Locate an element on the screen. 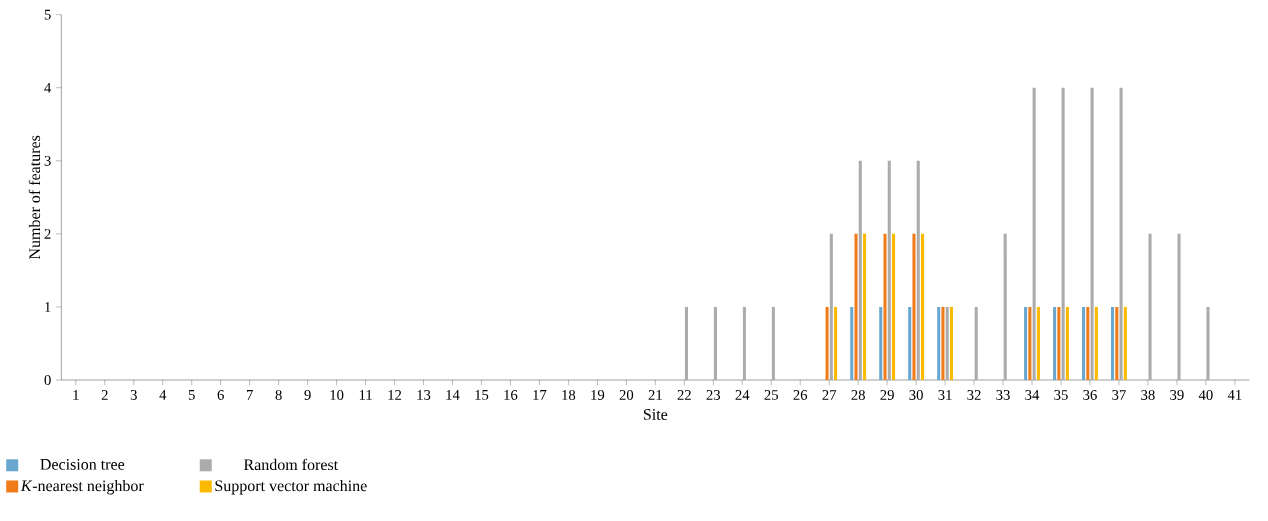  x-tick-label: 37 is located at coordinates (1119, 394).